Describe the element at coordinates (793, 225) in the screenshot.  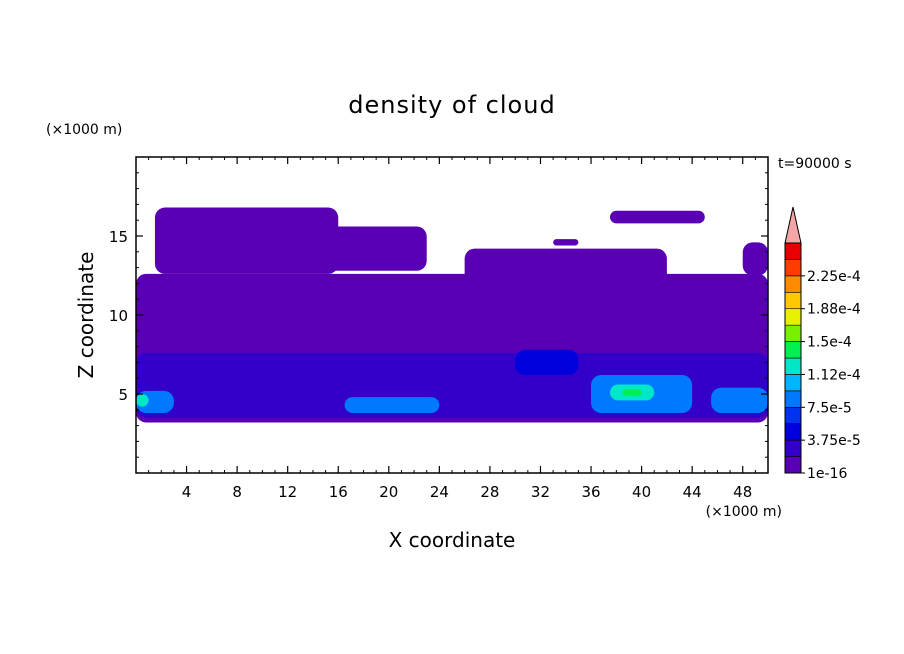
I see `colorbar-extend-triangle` at that location.